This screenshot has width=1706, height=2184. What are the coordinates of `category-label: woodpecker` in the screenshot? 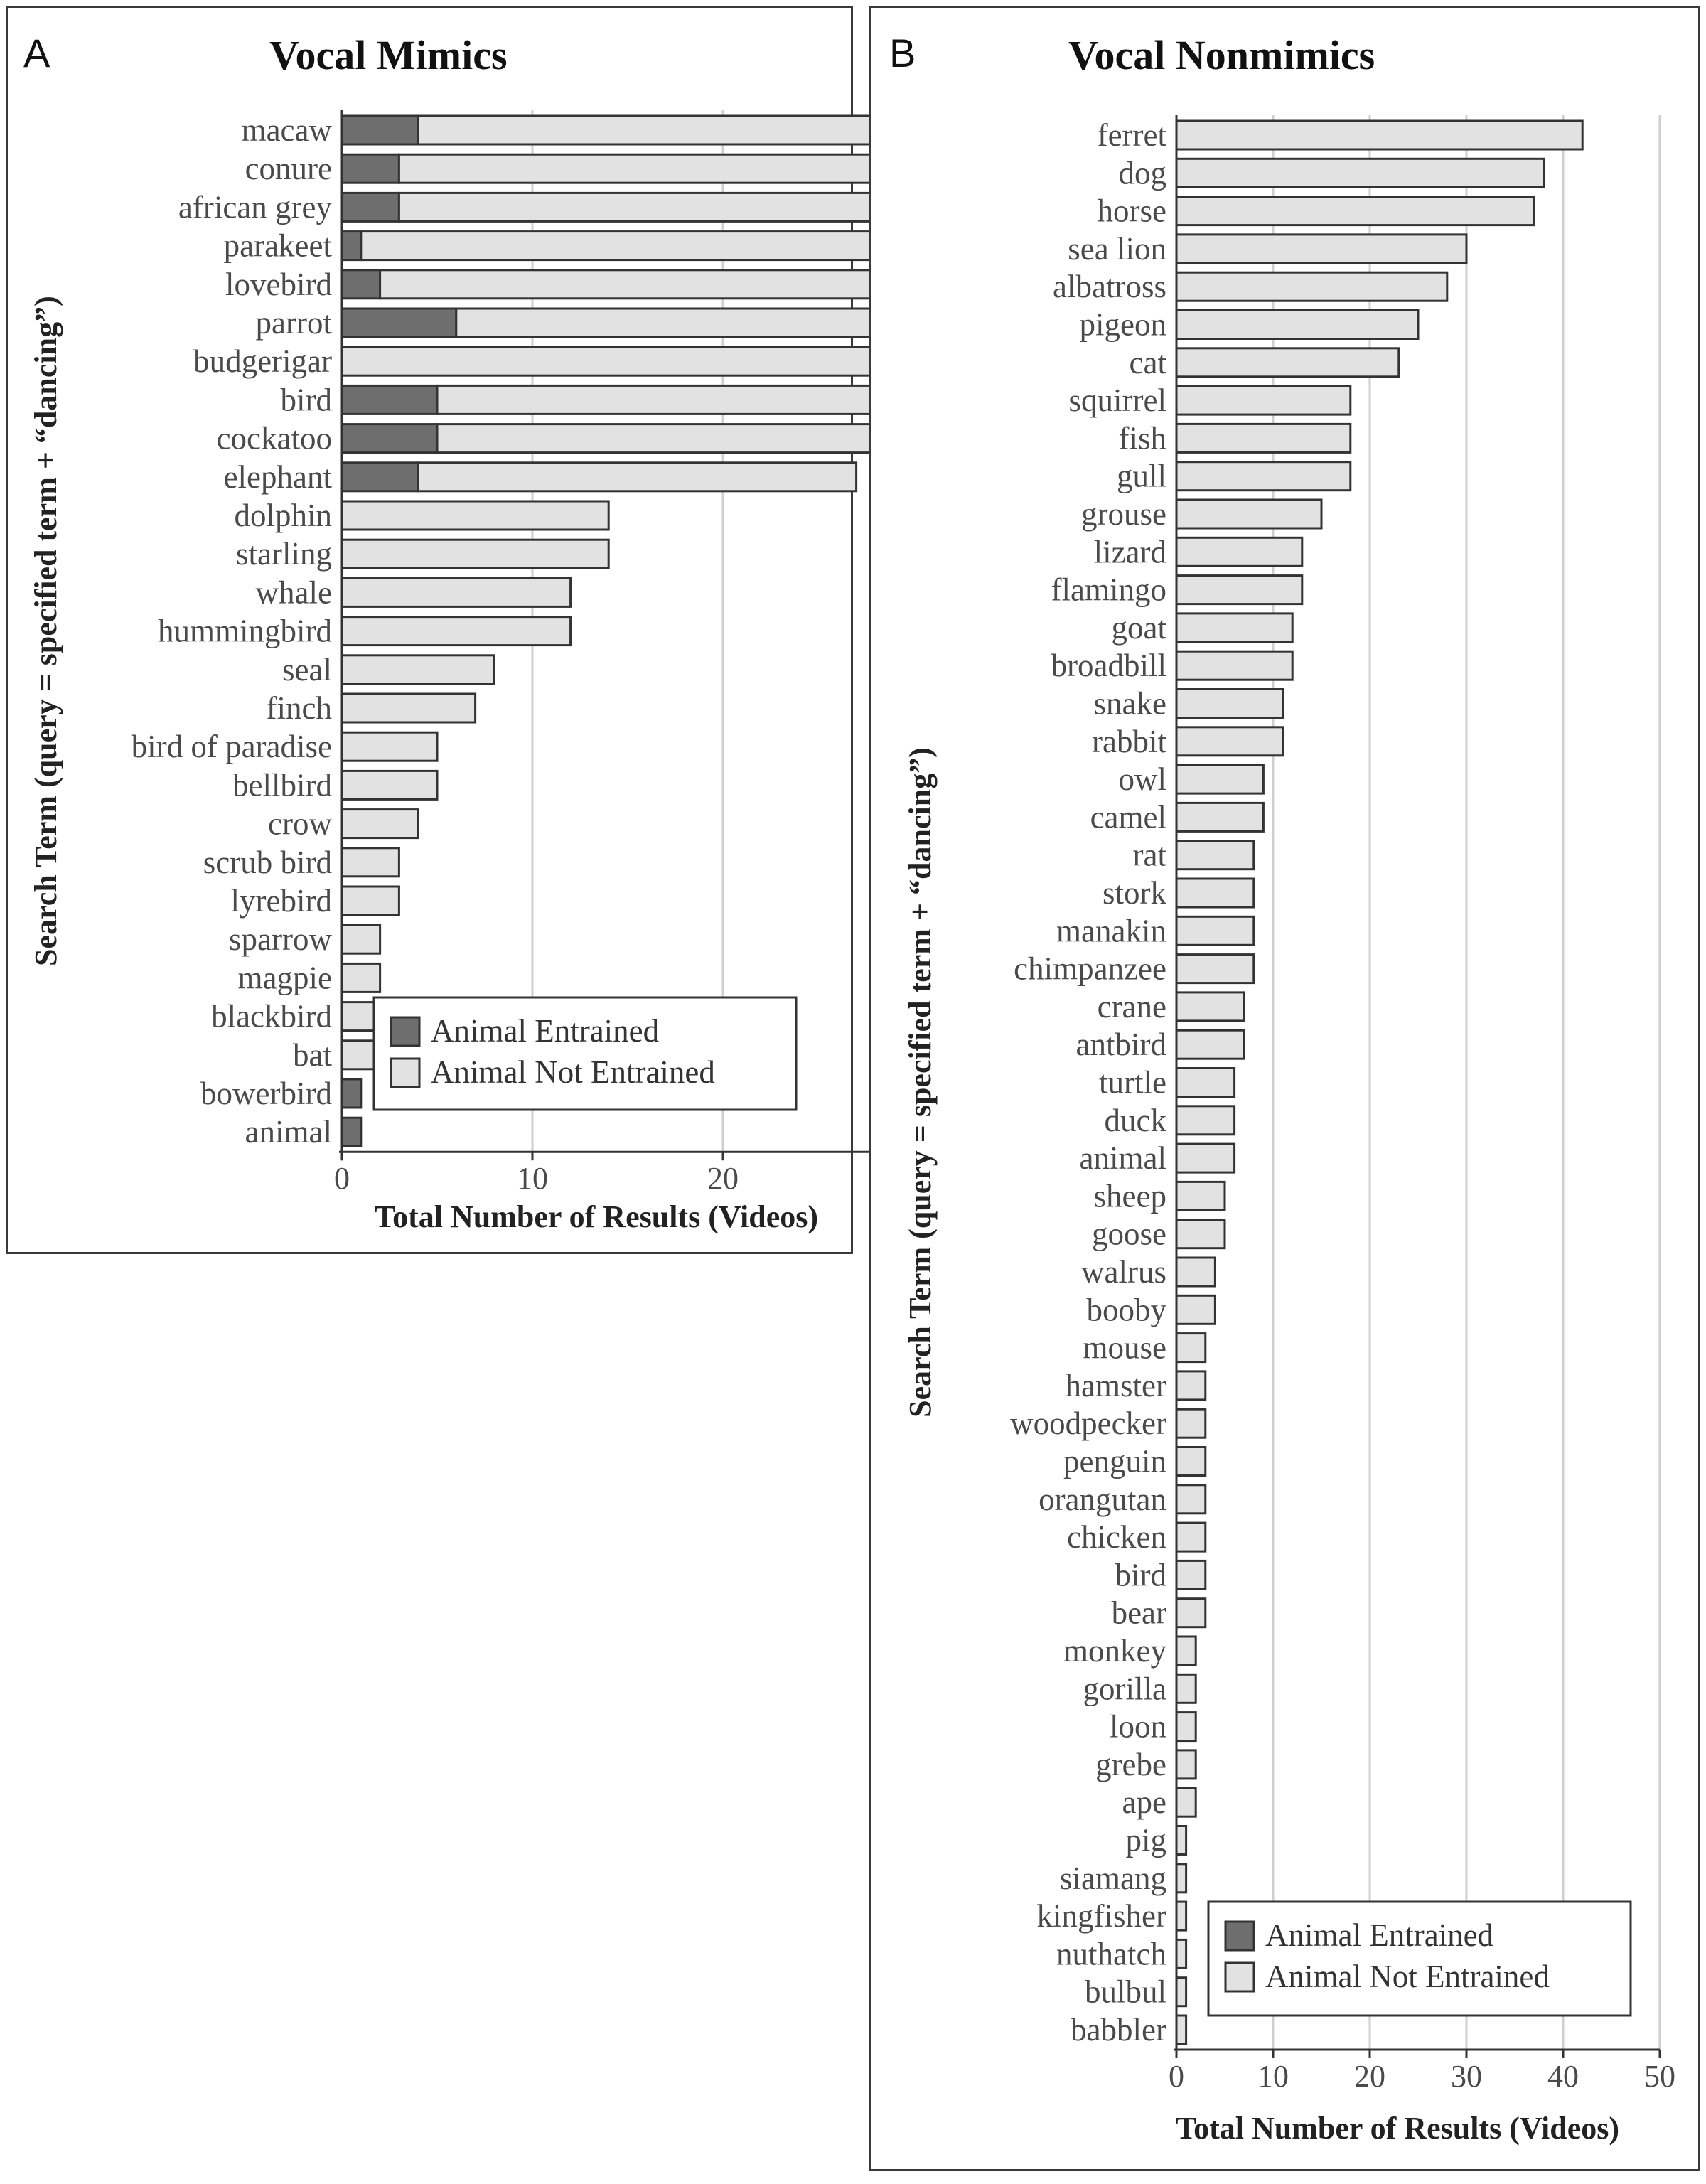 It's located at (1088, 1424).